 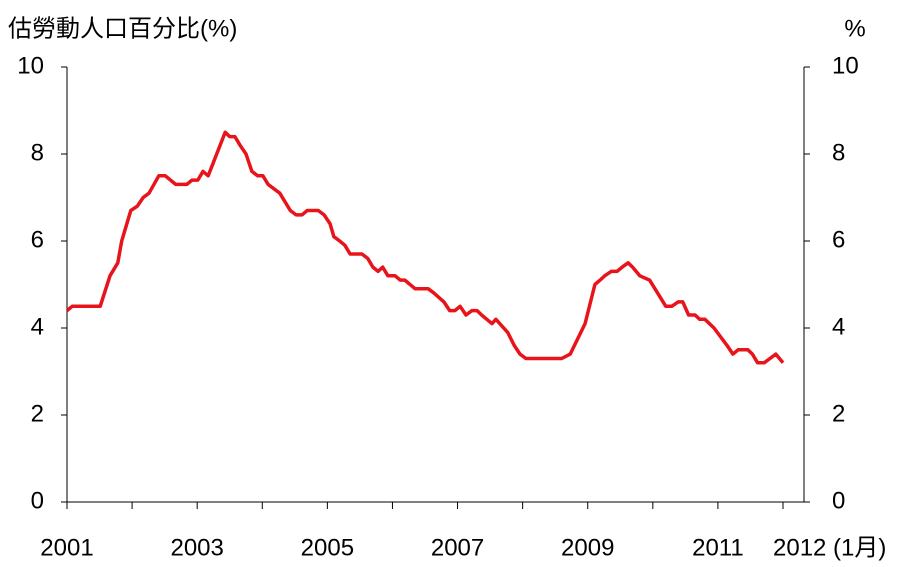 I want to click on y-tick-label: 10, so click(x=30, y=65).